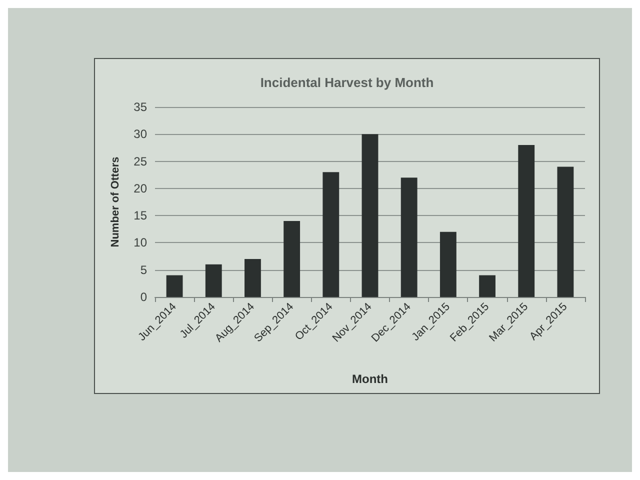  Describe the element at coordinates (141, 161) in the screenshot. I see `y-tick-label: 25` at that location.